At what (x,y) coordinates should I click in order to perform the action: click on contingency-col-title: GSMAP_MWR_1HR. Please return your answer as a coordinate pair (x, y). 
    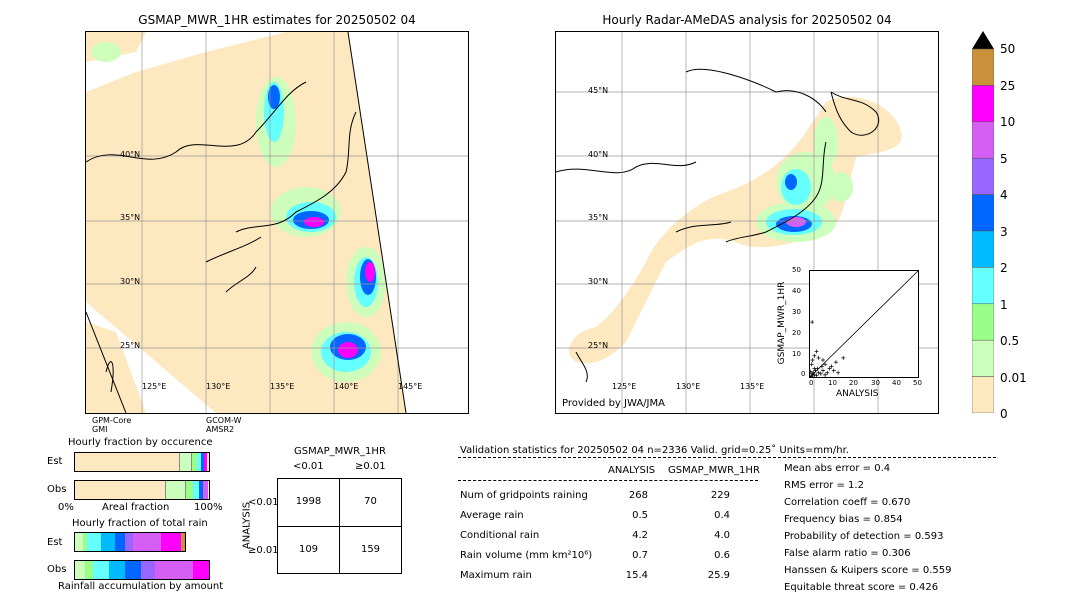
    Looking at the image, I should click on (340, 451).